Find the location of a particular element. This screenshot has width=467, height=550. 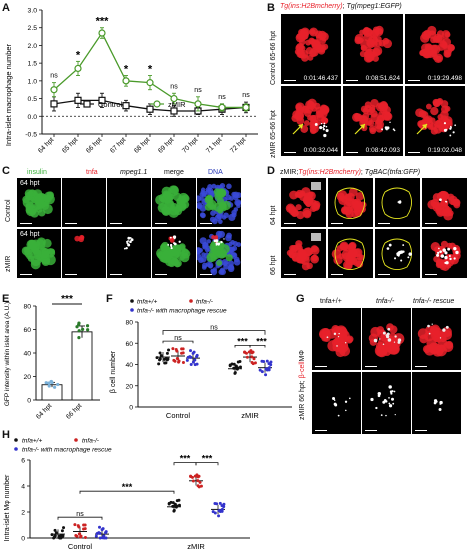

panel-d-image-r1-c3-image is located at coordinates (396, 203).